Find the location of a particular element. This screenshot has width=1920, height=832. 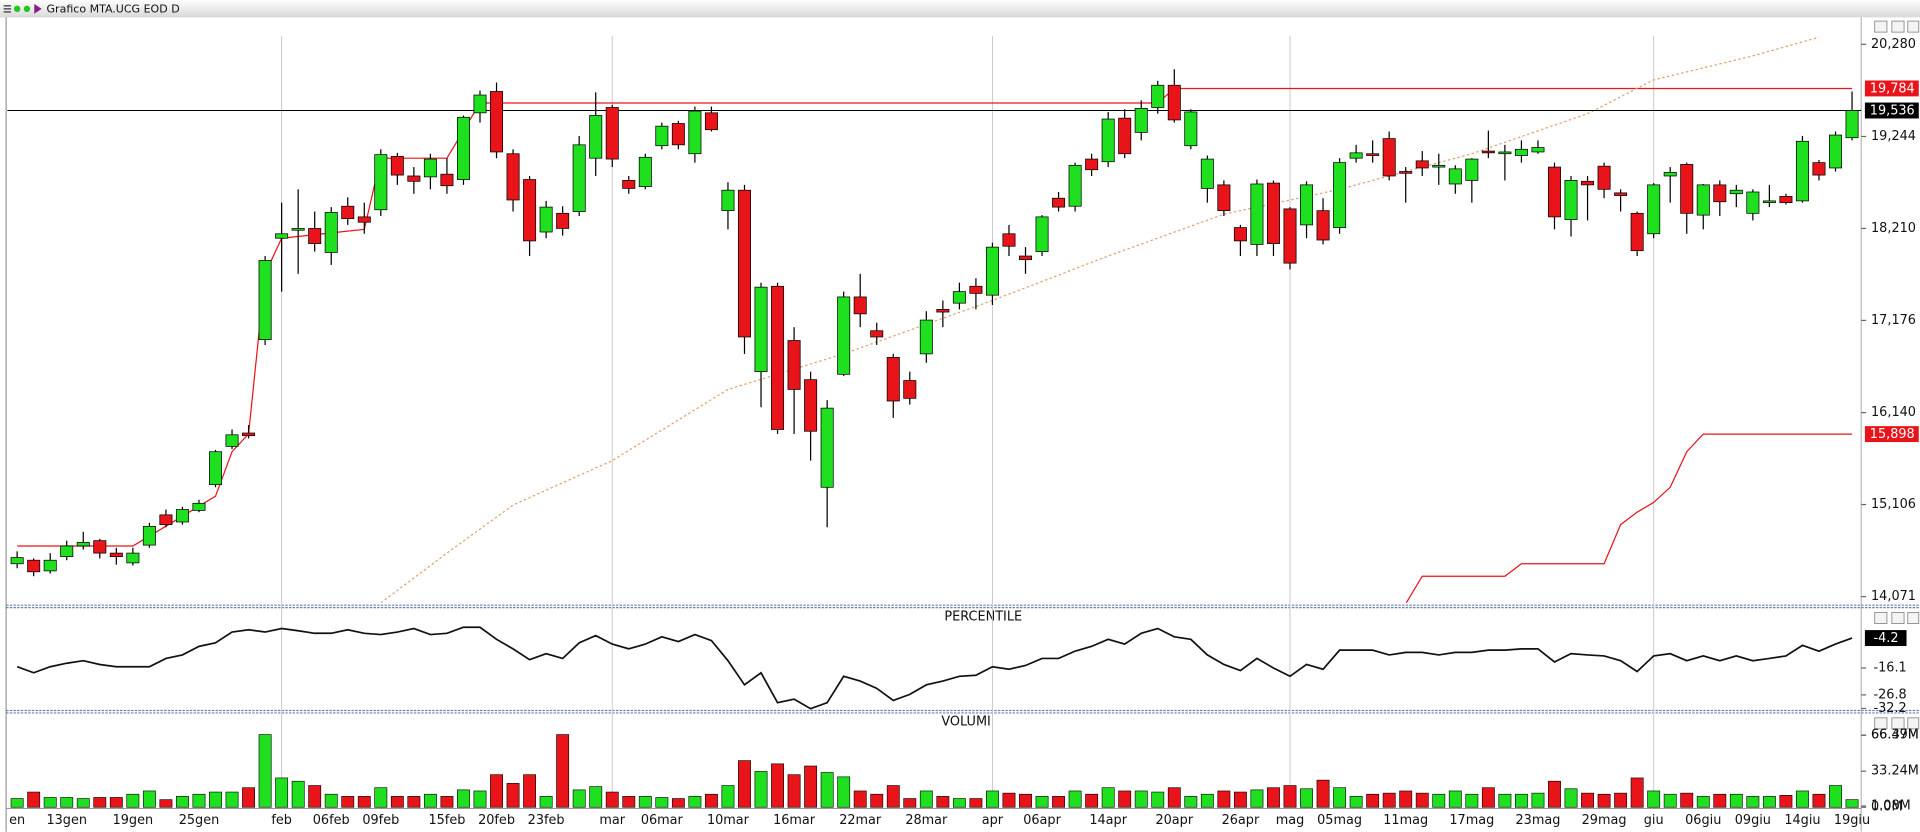

window-title: Grafico MTA.UCG EOD D is located at coordinates (113, 8).